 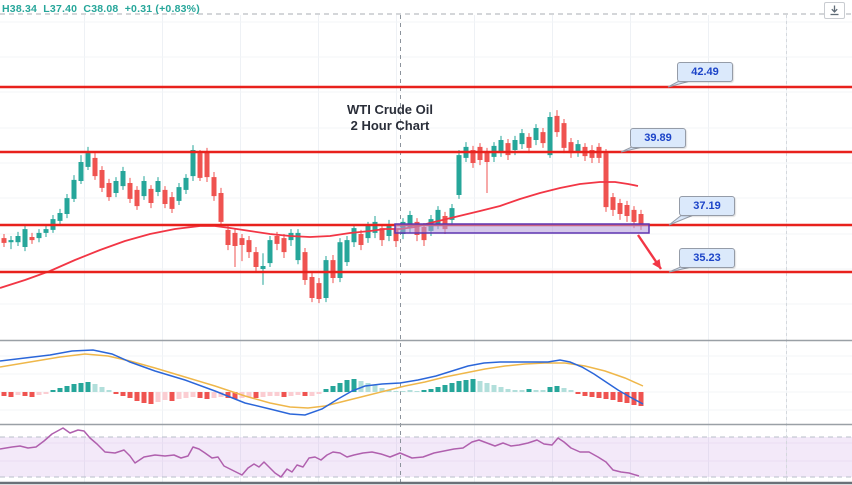 What do you see at coordinates (707, 206) in the screenshot?
I see `price-callout-37-19: 37.19` at bounding box center [707, 206].